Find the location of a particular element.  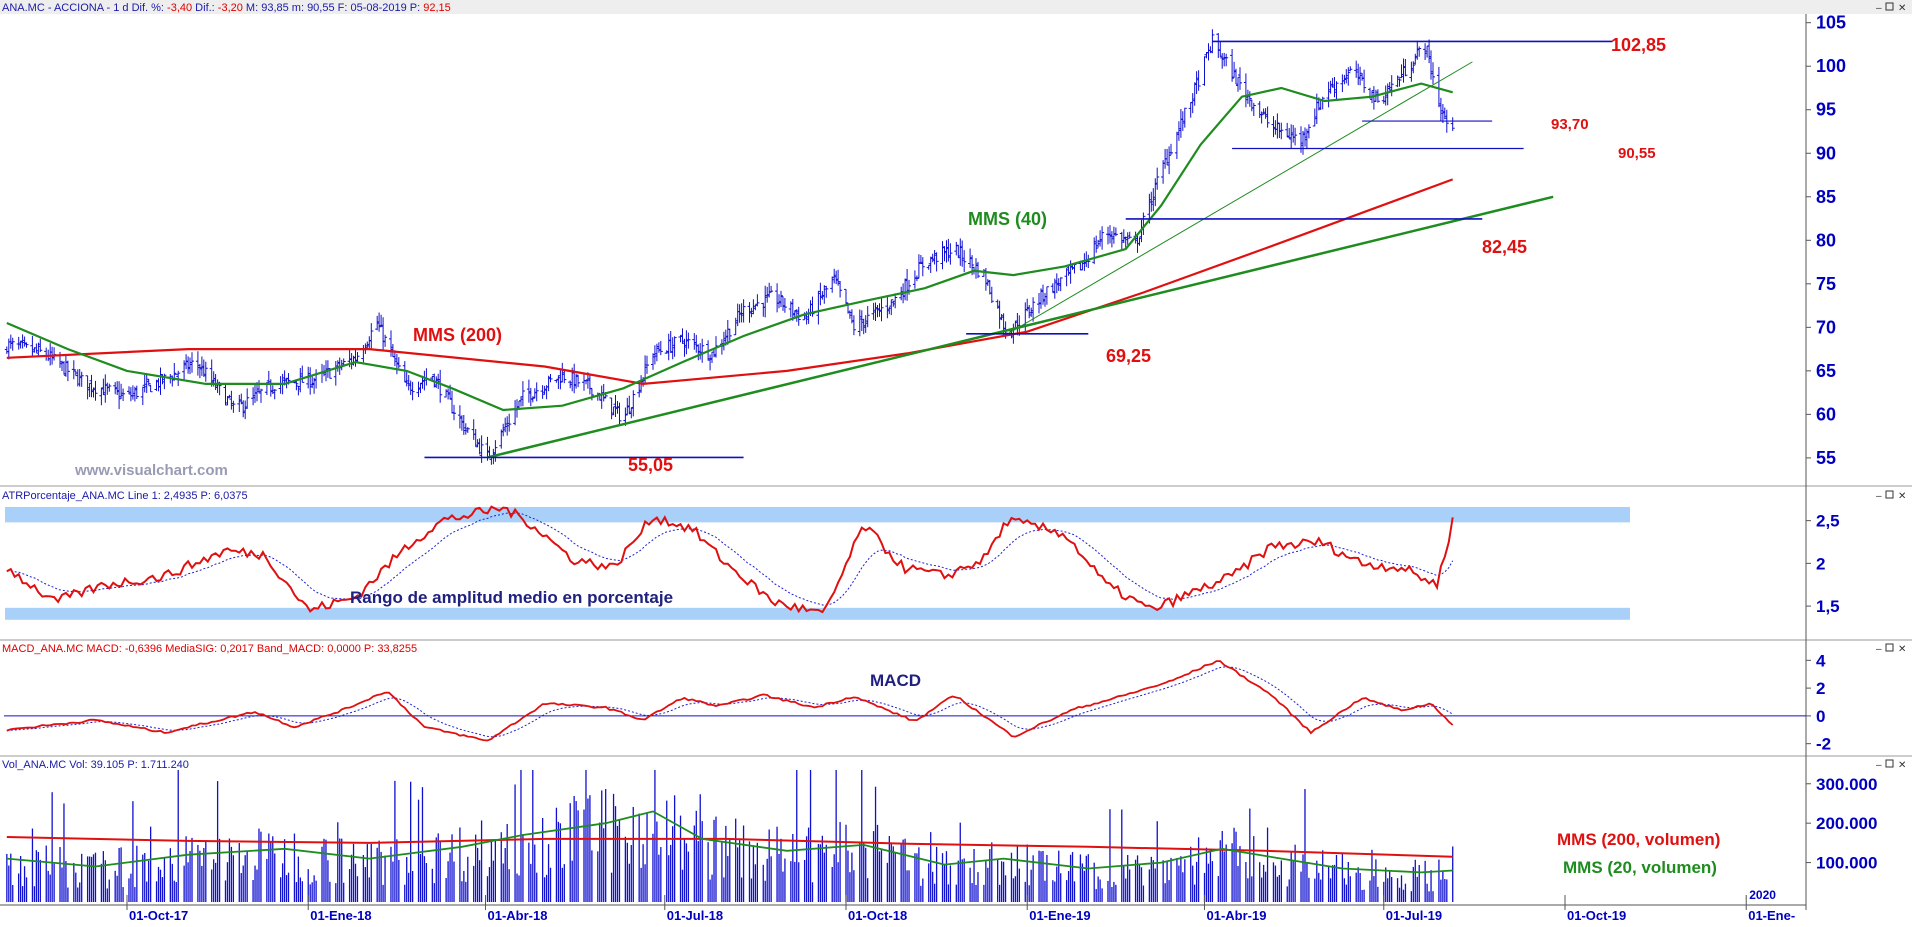

macd-ytick-label: 0 is located at coordinates (1820, 716).